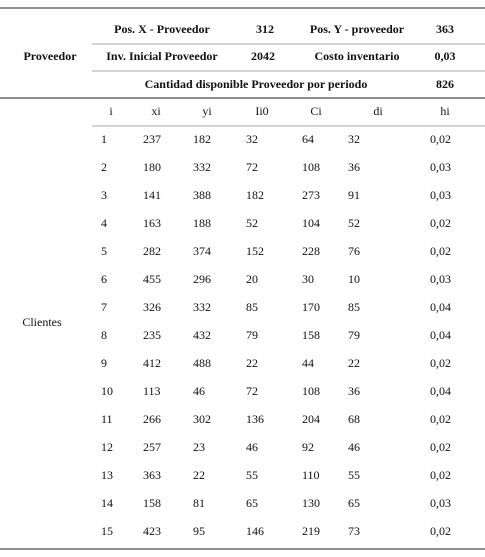  I want to click on cell: 15, so click(107, 531).